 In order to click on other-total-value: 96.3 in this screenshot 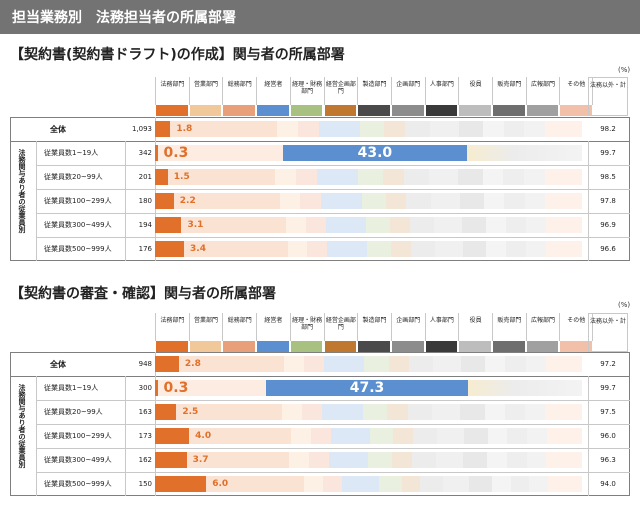, I will do `click(608, 460)`.